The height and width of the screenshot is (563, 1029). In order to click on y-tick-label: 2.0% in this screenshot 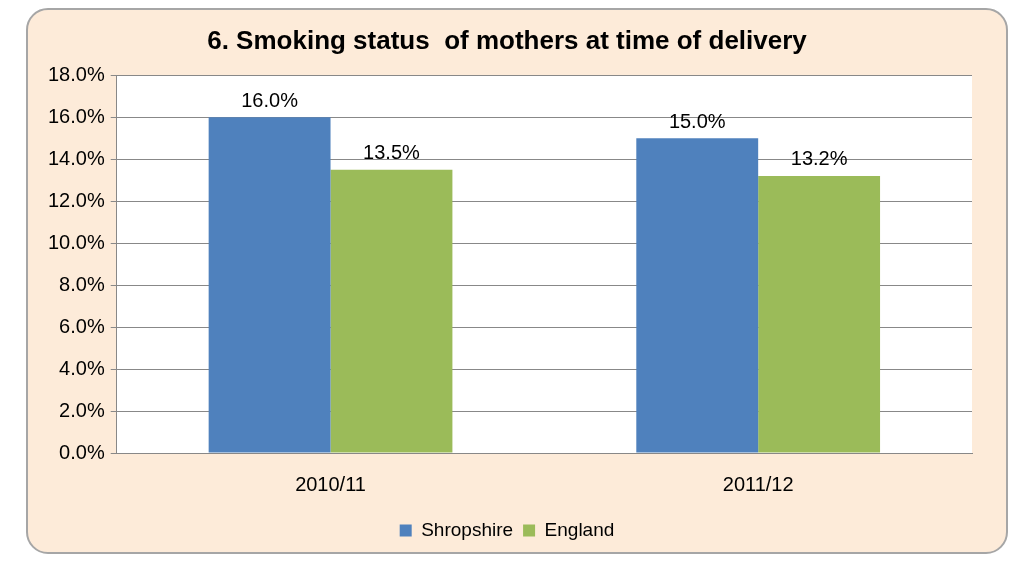, I will do `click(82, 409)`.